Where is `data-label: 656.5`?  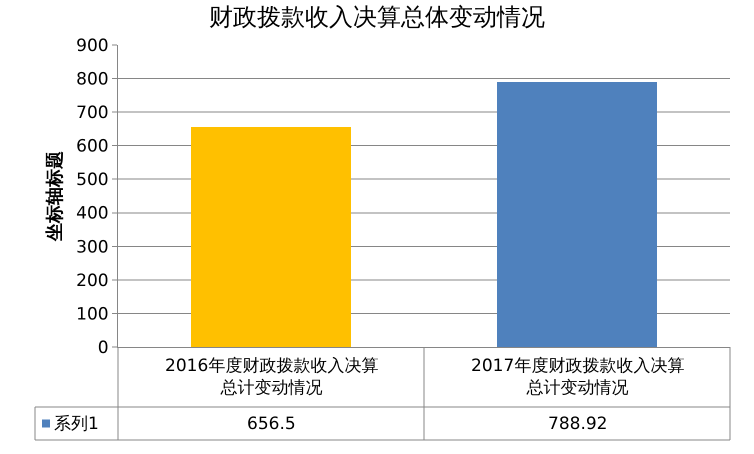 data-label: 656.5 is located at coordinates (271, 424).